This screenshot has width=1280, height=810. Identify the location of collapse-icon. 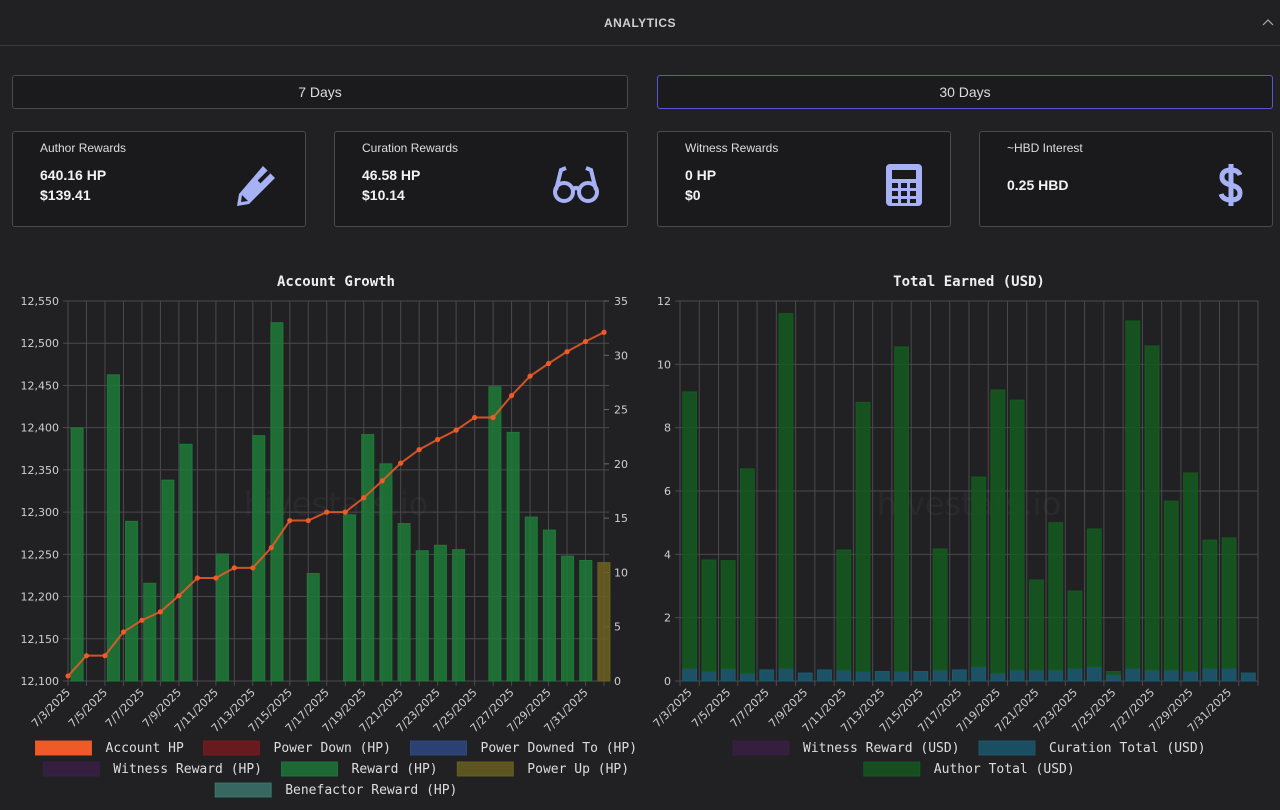
(1268, 22).